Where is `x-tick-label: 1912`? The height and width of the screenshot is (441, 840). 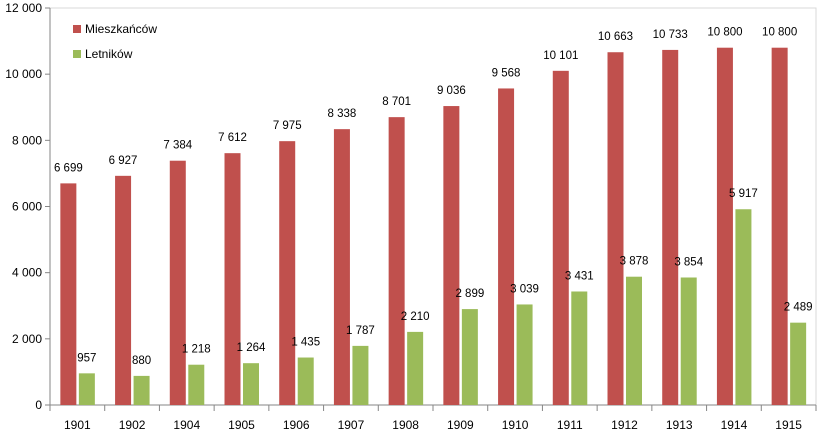 x-tick-label: 1912 is located at coordinates (624, 425).